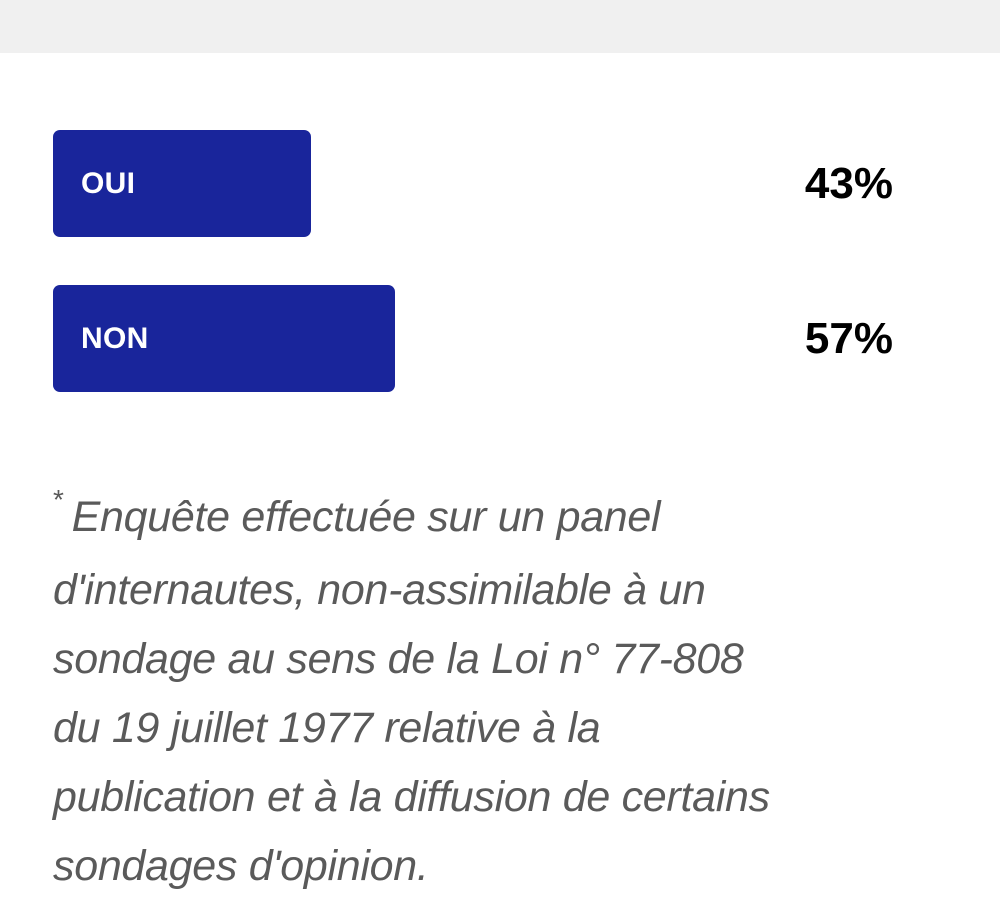 Image resolution: width=1000 pixels, height=904 pixels. What do you see at coordinates (224, 338) in the screenshot?
I see `poll-bar-non: NON` at bounding box center [224, 338].